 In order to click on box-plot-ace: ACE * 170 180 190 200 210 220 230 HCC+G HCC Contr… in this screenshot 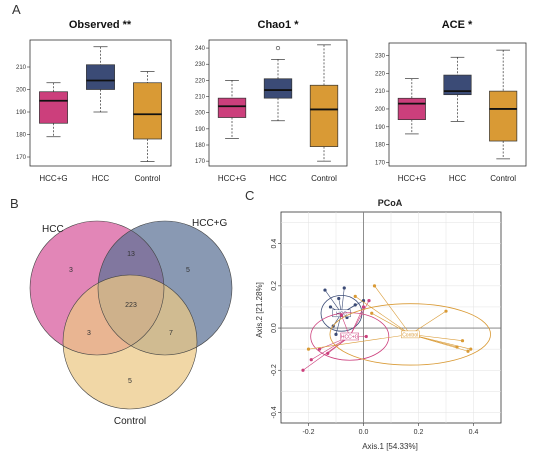, I will do `click(451, 101)`.